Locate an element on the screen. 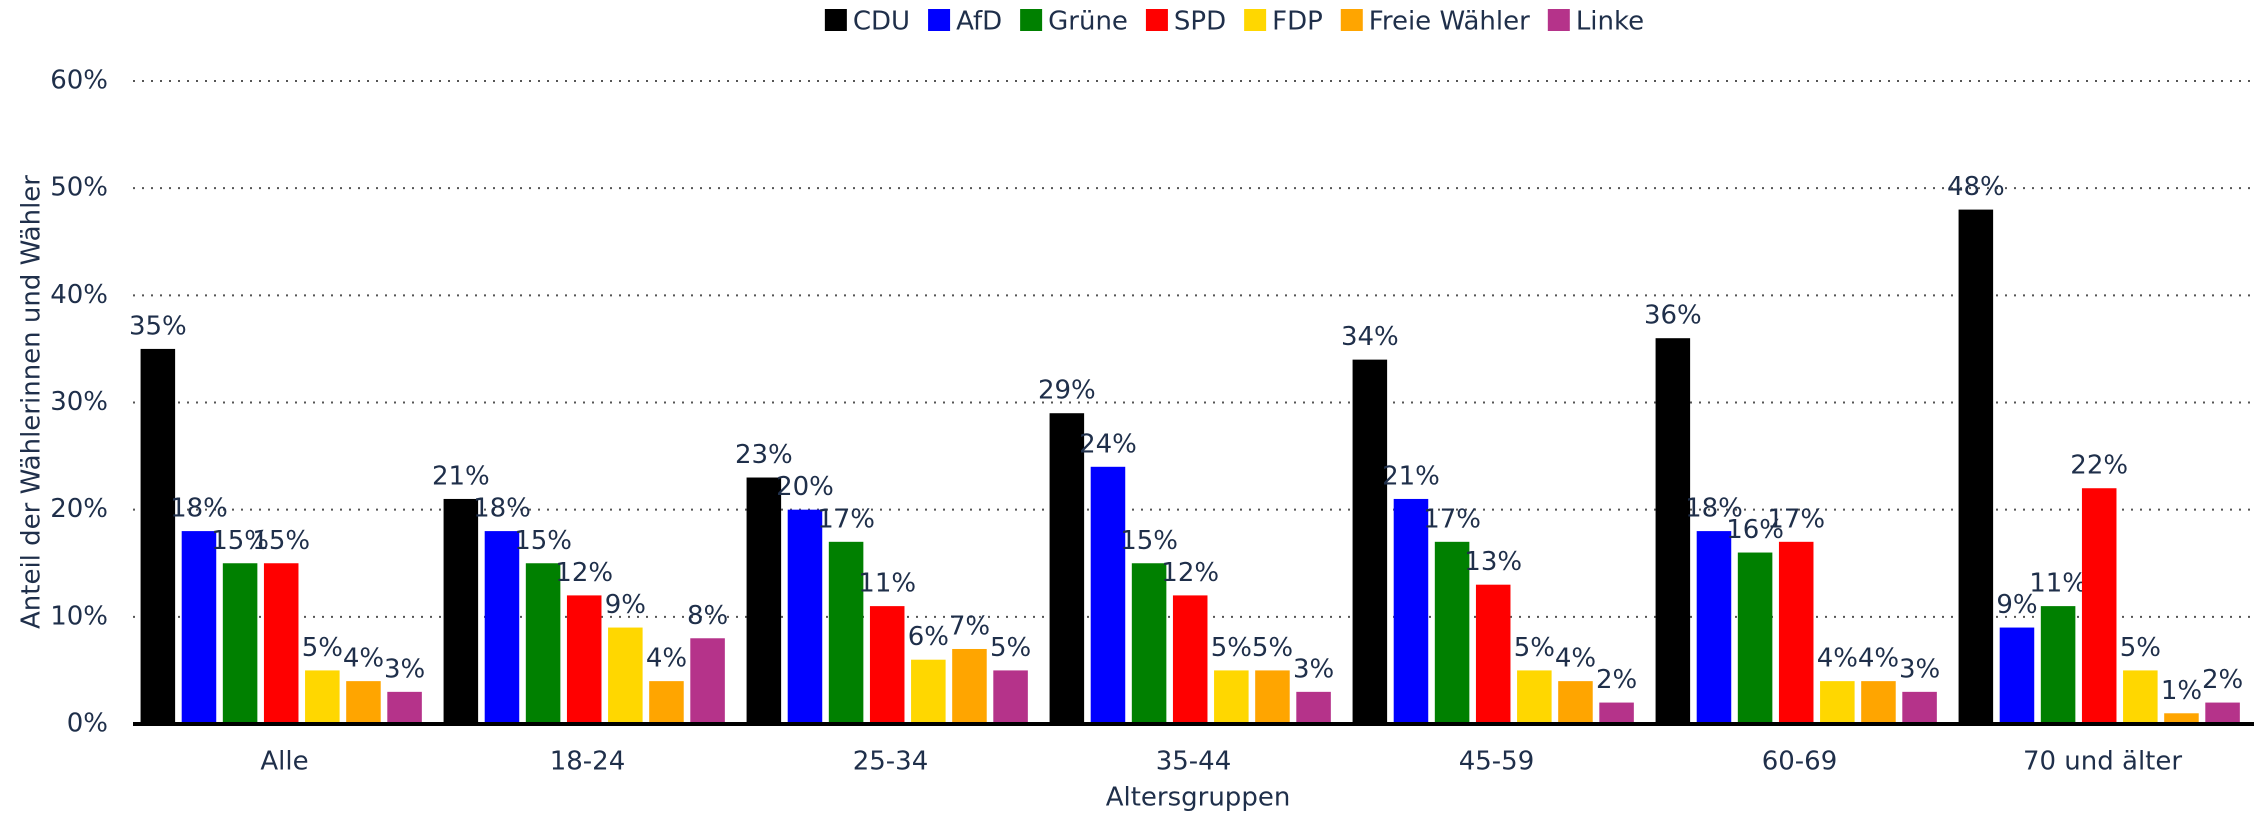 The width and height of the screenshot is (2266, 815). data-label: 1% is located at coordinates (2181, 691).